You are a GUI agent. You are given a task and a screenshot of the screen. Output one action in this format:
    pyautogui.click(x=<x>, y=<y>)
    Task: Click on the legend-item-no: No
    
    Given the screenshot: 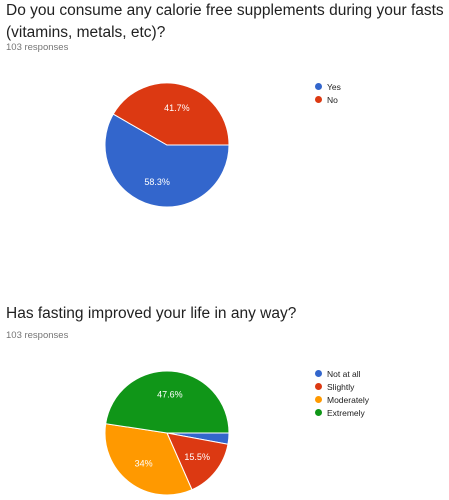 What is the action you would take?
    pyautogui.click(x=328, y=99)
    